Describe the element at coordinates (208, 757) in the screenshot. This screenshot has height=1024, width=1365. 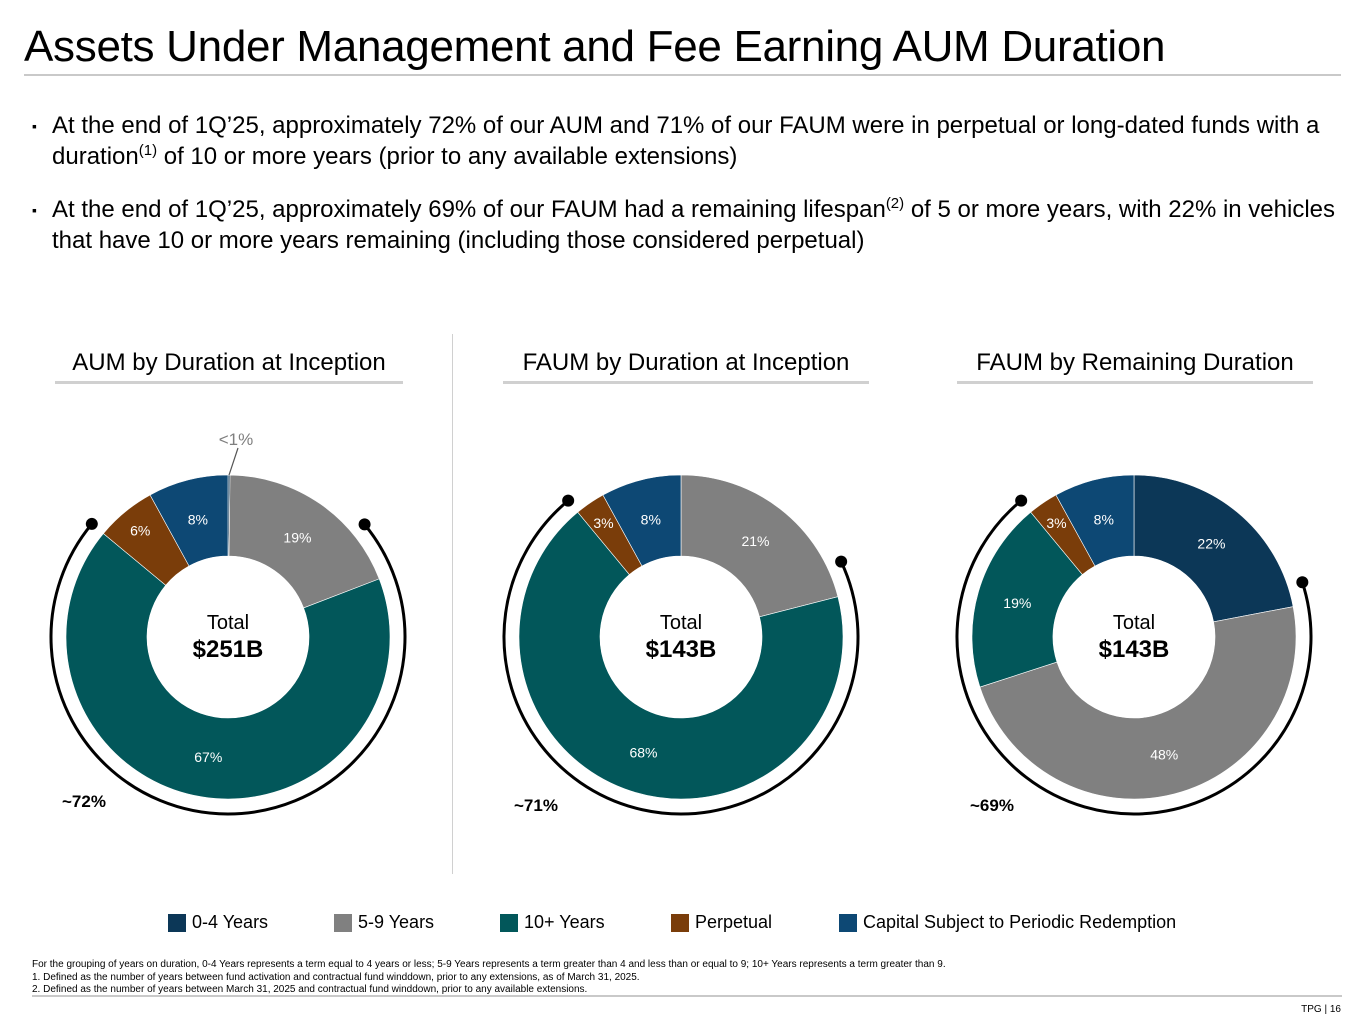
I see `slice-label: 67%` at that location.